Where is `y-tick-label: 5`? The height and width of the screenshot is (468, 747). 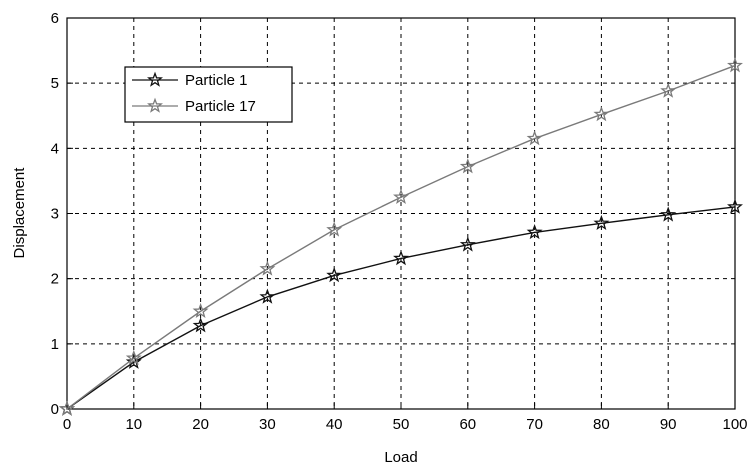 y-tick-label: 5 is located at coordinates (55, 83).